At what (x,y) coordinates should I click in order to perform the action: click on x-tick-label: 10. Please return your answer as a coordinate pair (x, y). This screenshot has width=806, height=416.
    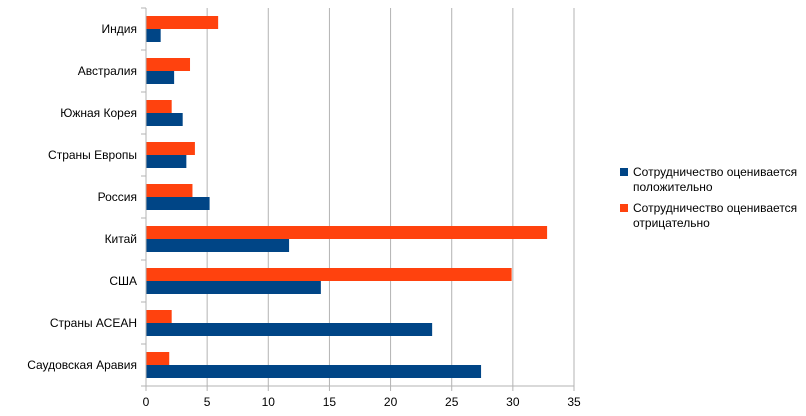
    Looking at the image, I should click on (269, 402).